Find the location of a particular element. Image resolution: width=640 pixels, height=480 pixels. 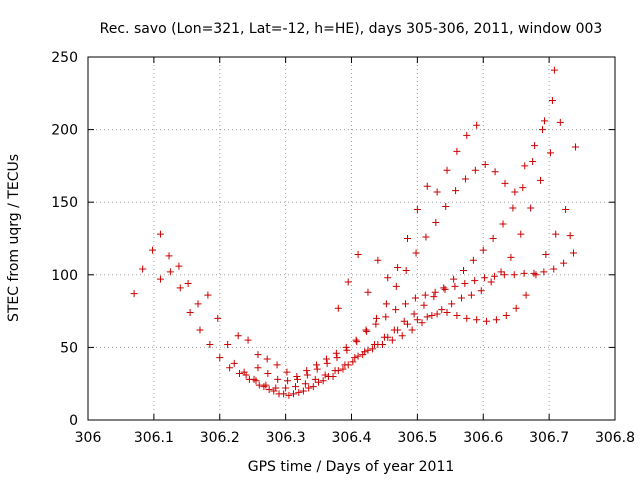

y-tick-label: 150 is located at coordinates (64, 203).